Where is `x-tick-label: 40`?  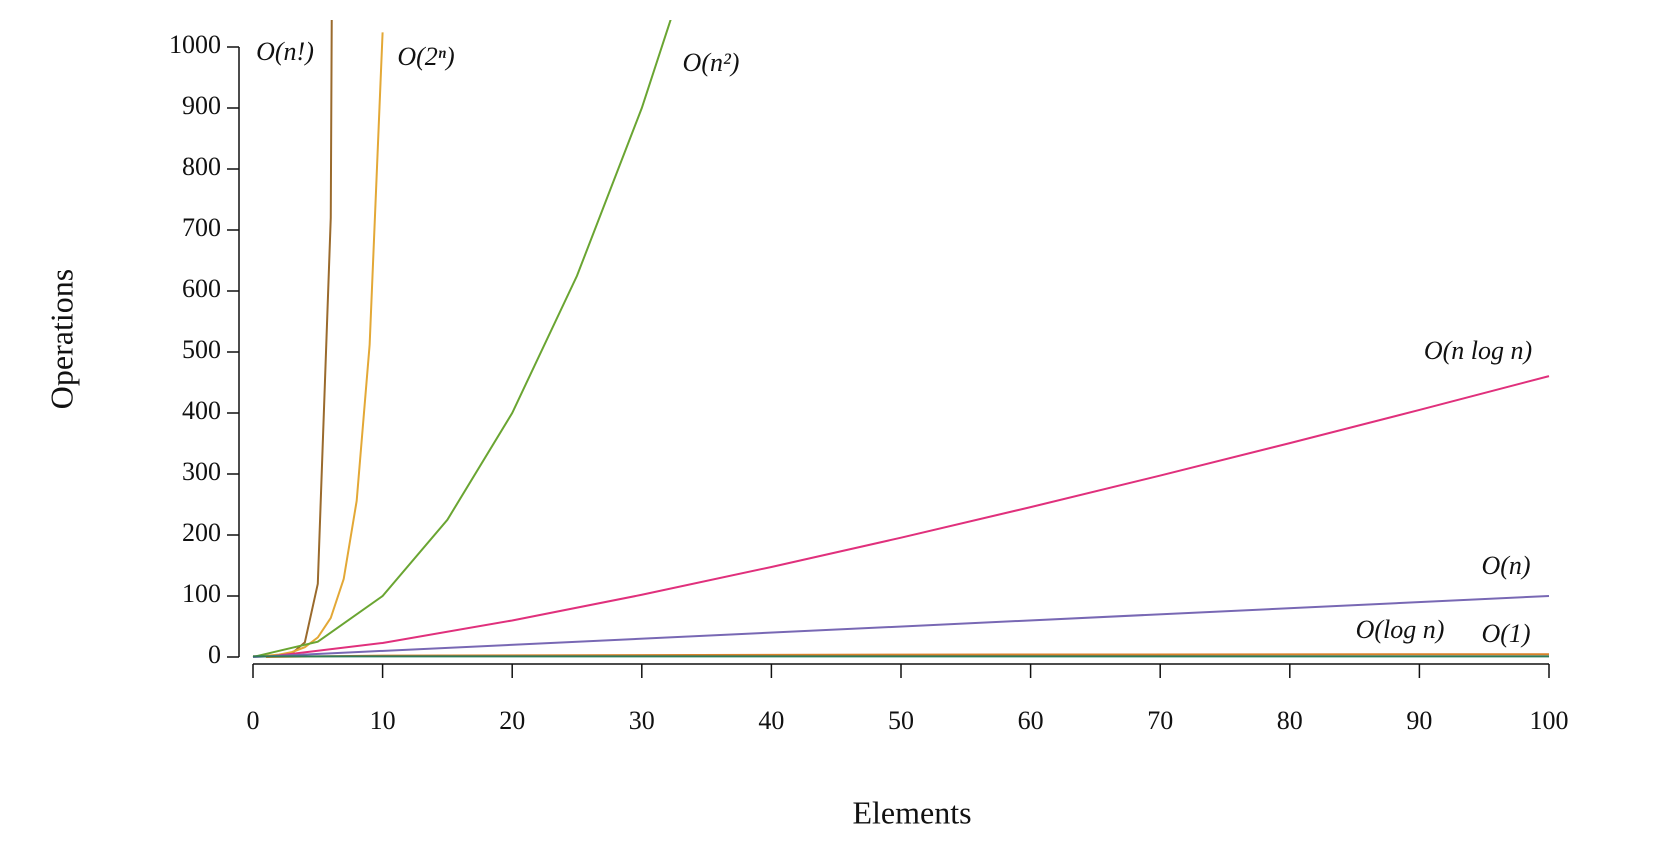 x-tick-label: 40 is located at coordinates (771, 720).